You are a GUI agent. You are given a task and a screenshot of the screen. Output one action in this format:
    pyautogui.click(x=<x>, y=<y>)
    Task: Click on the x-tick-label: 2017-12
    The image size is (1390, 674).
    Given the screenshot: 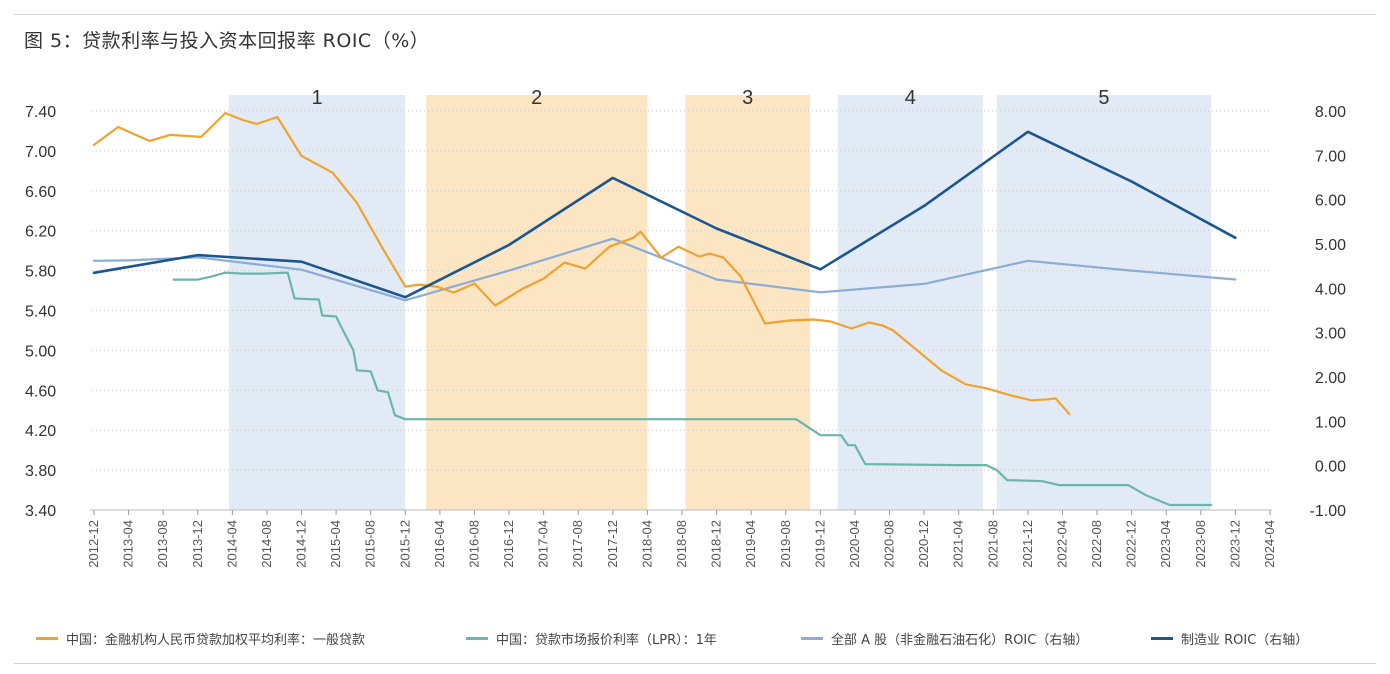 What is the action you would take?
    pyautogui.click(x=612, y=544)
    